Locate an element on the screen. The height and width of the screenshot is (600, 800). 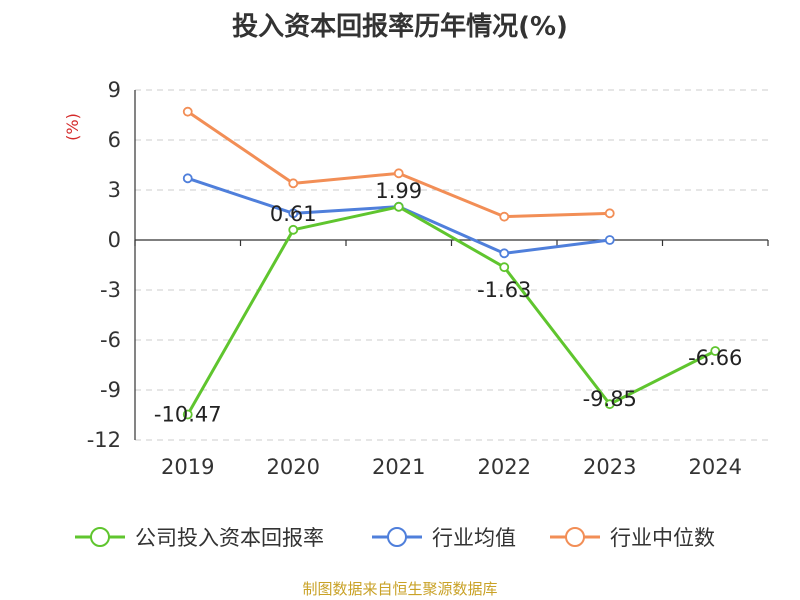
y-axis-unit: (%) is located at coordinates (72, 127).